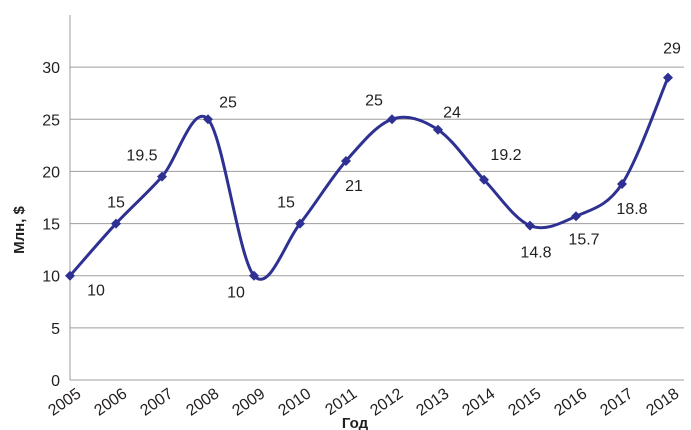  What do you see at coordinates (51, 277) in the screenshot?
I see `y-tick-label: 10` at bounding box center [51, 277].